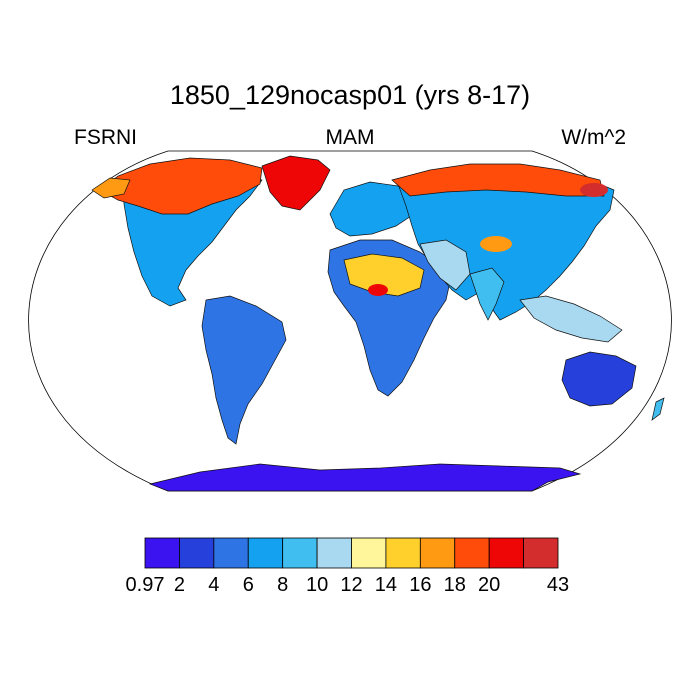  I want to click on colorbar-tick-label: 6, so click(248, 585).